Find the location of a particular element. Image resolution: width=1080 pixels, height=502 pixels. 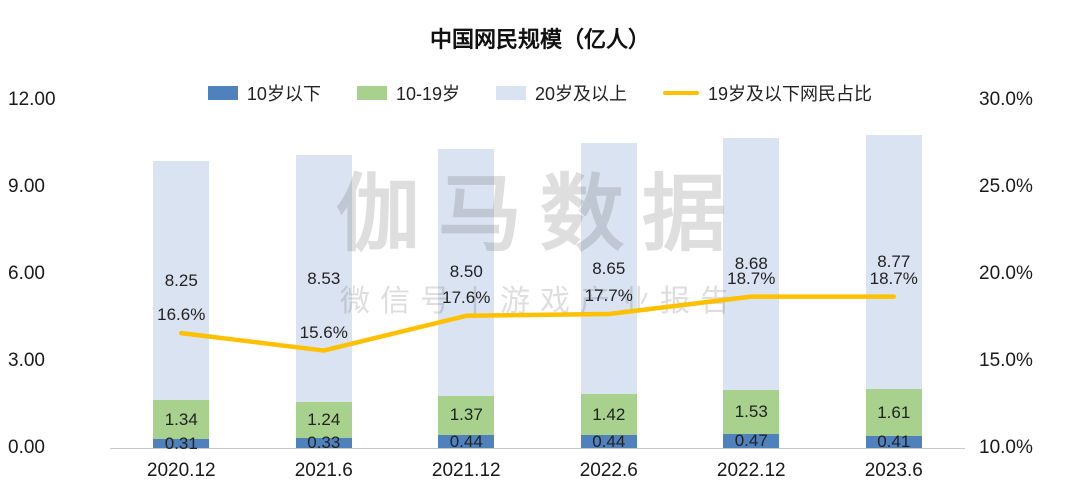

bar-value-label: 8.50 is located at coordinates (466, 272).